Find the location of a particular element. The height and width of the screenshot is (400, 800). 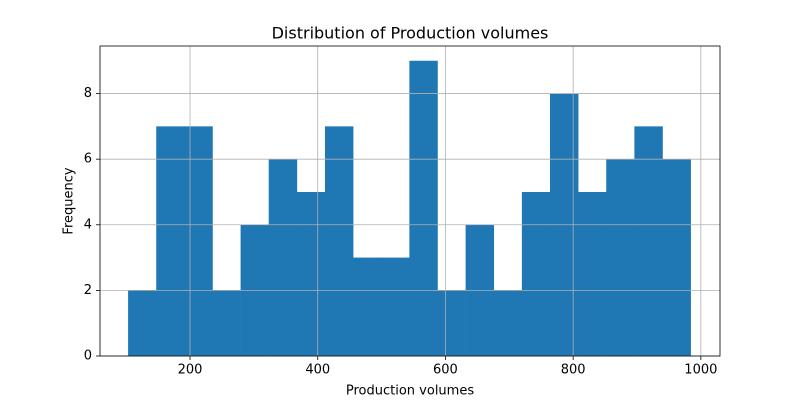

y-tick-label: 6 is located at coordinates (88, 159).